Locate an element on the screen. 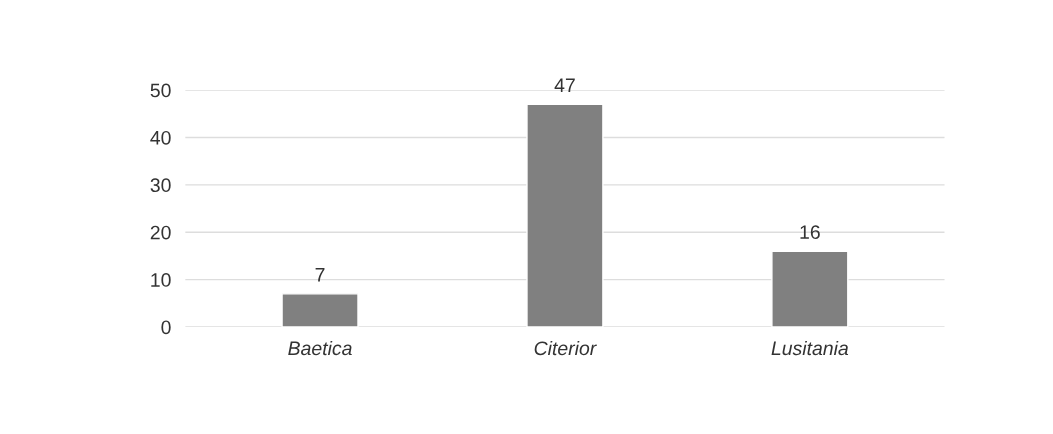  y-tick-label: 40 is located at coordinates (160, 137).